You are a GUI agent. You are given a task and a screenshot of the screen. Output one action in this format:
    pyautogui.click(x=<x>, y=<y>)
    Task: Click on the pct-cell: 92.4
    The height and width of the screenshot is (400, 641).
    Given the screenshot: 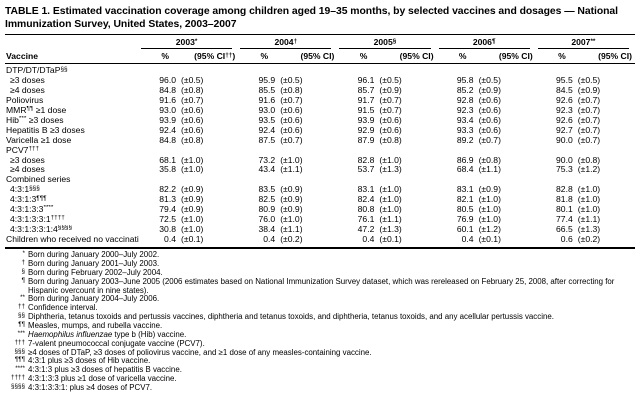 What is the action you would take?
    pyautogui.click(x=267, y=130)
    